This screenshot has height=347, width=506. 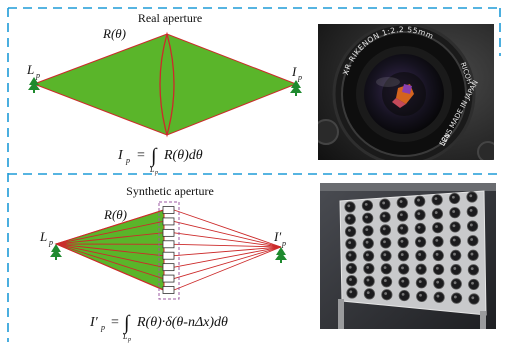 I want to click on camera-array-box, so click(x=169, y=250).